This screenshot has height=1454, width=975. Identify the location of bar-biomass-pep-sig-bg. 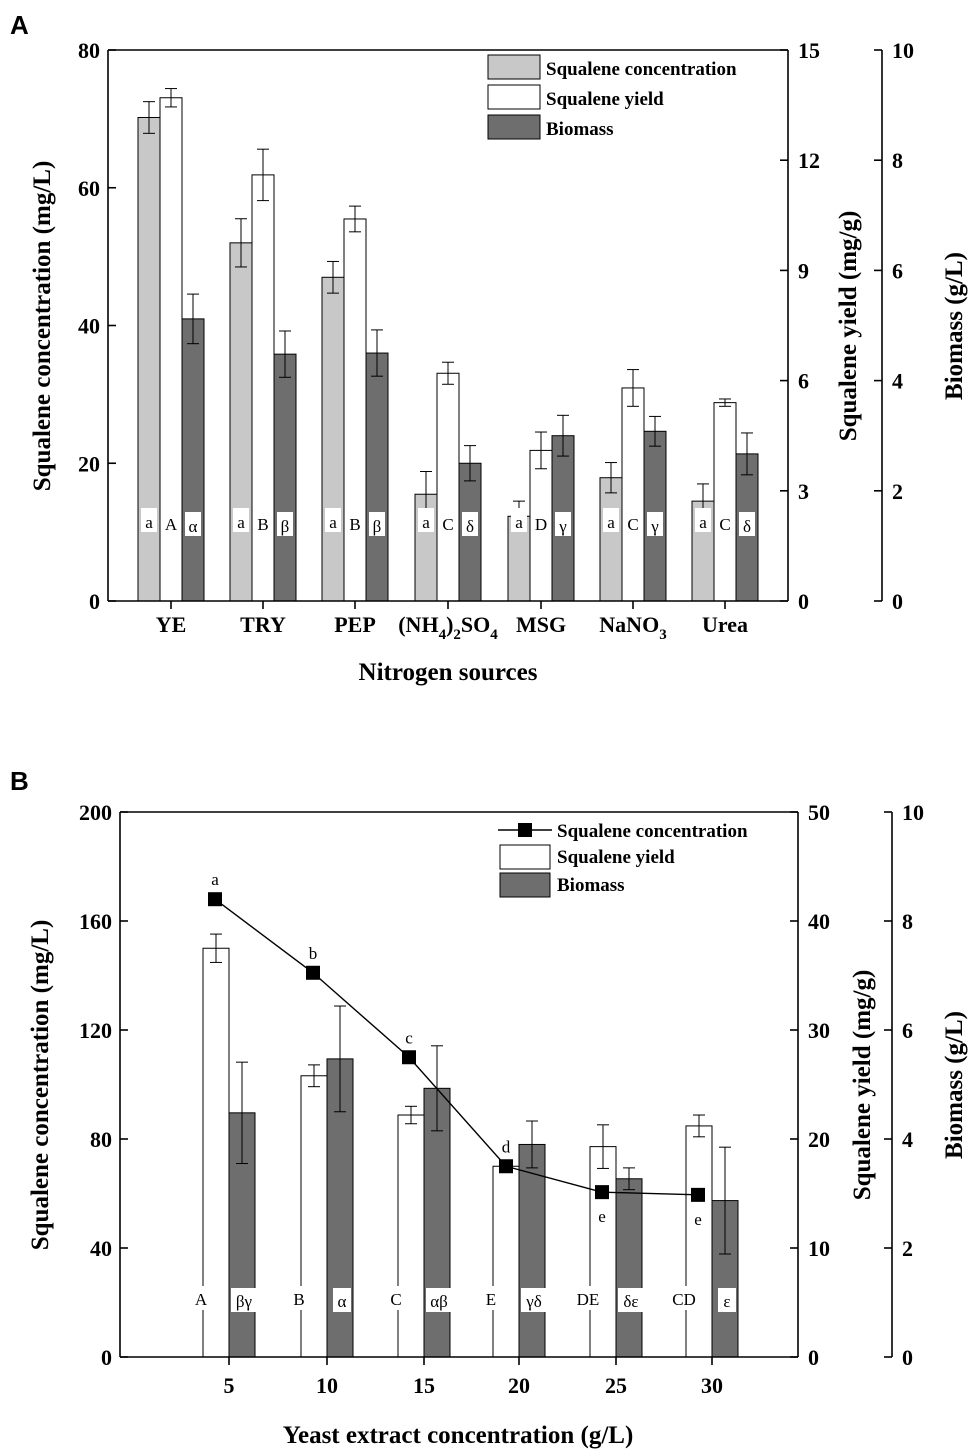
(377, 524).